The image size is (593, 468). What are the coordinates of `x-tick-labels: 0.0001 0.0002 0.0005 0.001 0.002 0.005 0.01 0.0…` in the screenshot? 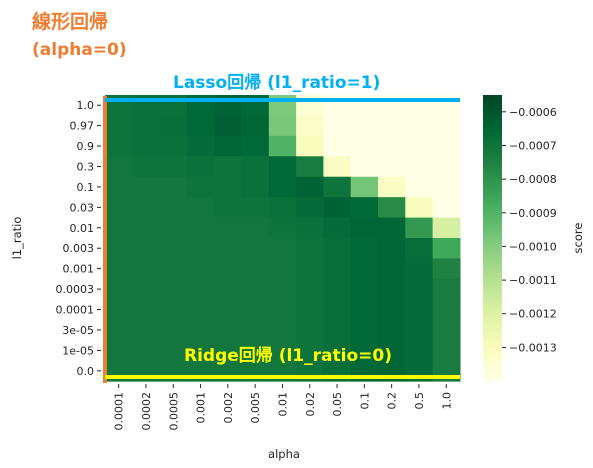 It's located at (283, 407).